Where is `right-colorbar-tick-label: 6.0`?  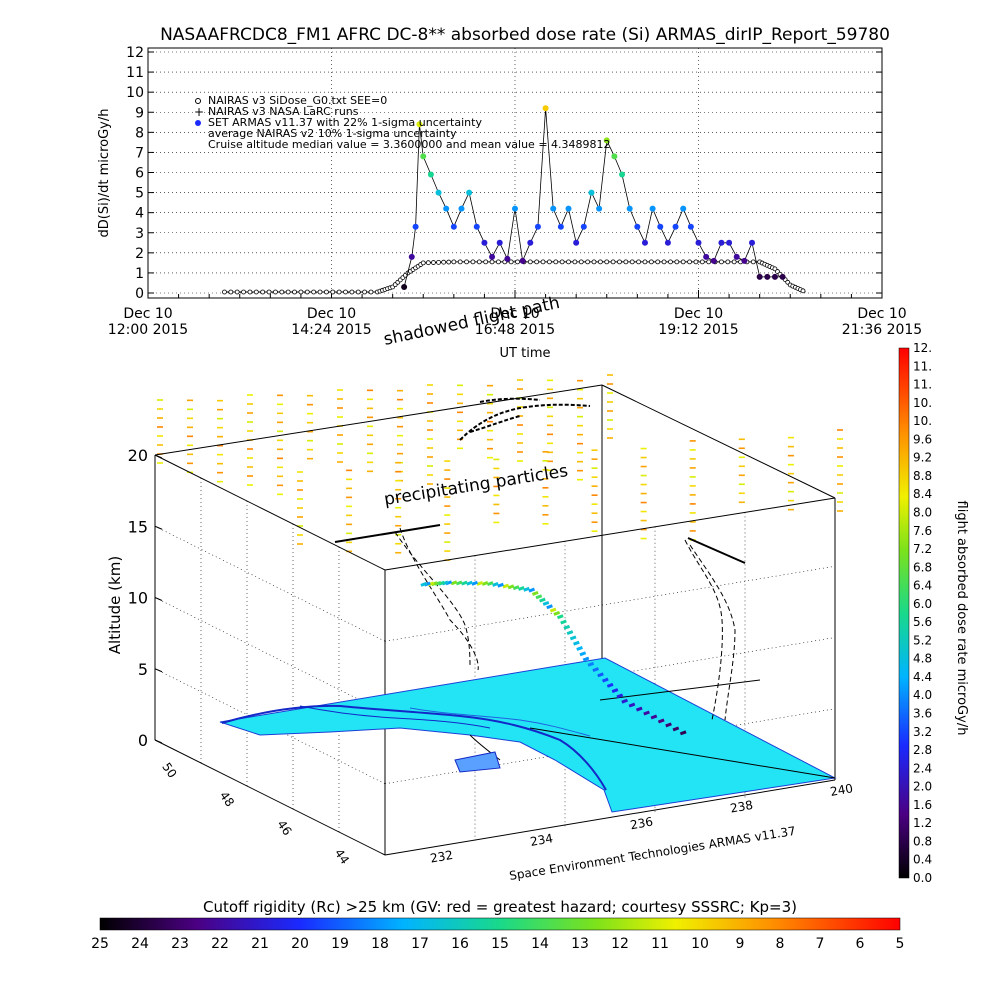 right-colorbar-tick-label: 6.0 is located at coordinates (922, 604).